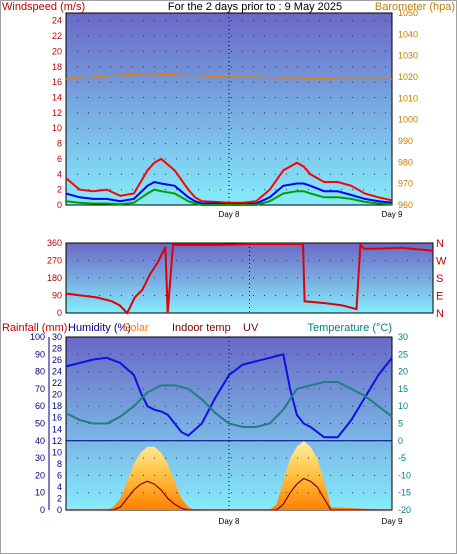  What do you see at coordinates (439, 279) in the screenshot?
I see `compass-label: S` at bounding box center [439, 279].